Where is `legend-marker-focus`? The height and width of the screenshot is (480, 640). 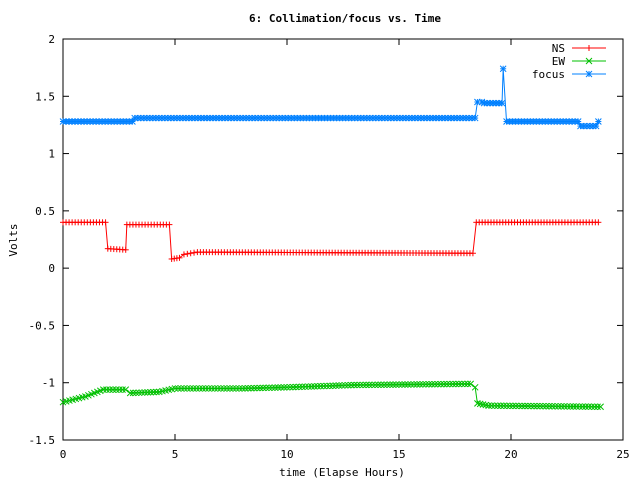
legend-marker-focus is located at coordinates (589, 74).